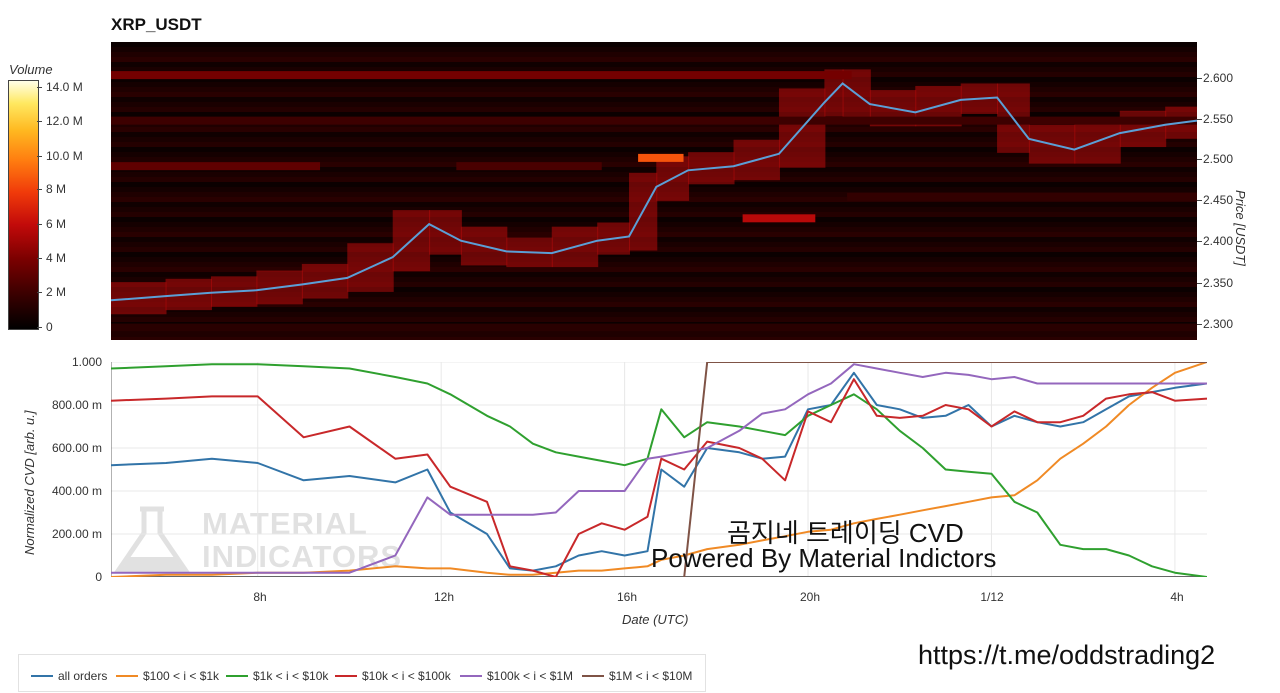 The image size is (1280, 693). Describe the element at coordinates (810, 597) in the screenshot. I see `x-tick: 20h` at that location.